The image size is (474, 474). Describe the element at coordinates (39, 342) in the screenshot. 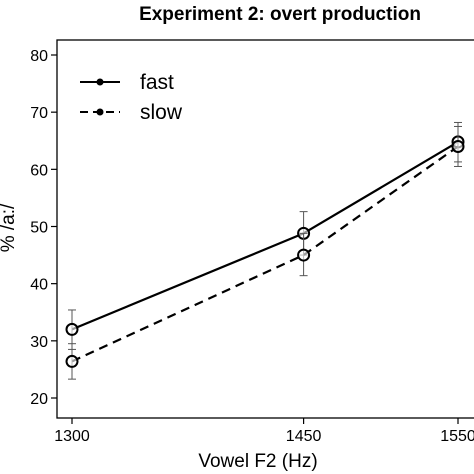

I see `y-tick-label-30: 30` at that location.